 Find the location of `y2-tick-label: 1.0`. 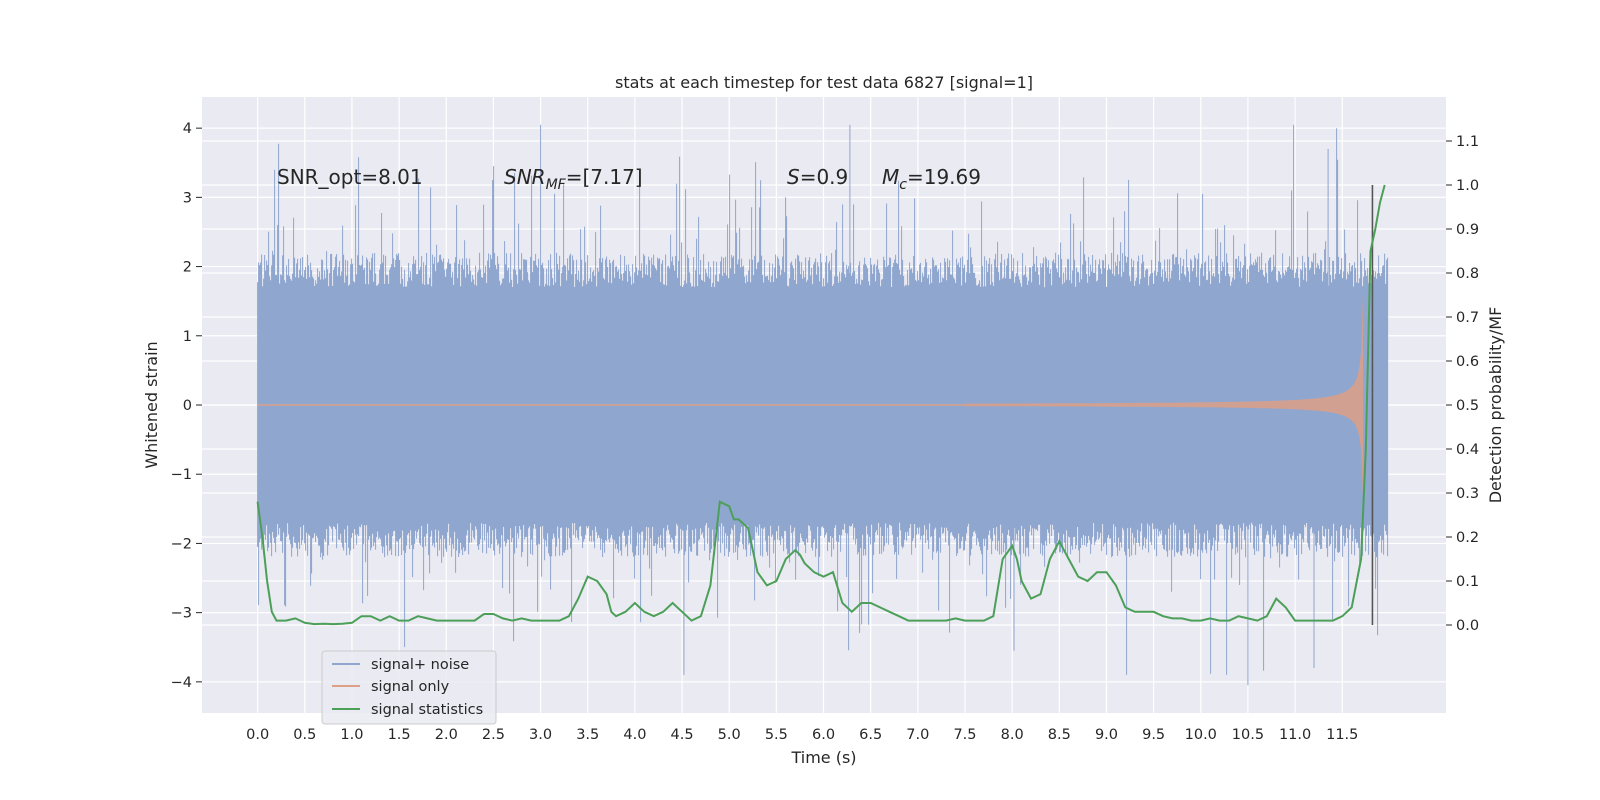

y2-tick-label: 1.0 is located at coordinates (1467, 186).